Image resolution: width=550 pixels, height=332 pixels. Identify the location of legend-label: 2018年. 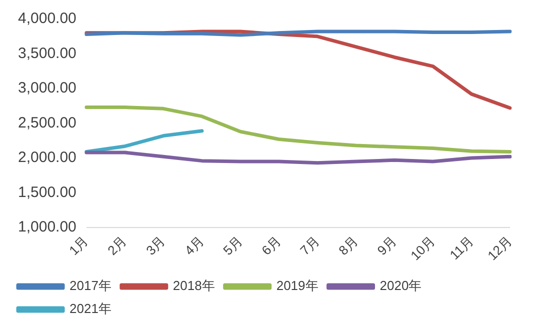
(193, 286).